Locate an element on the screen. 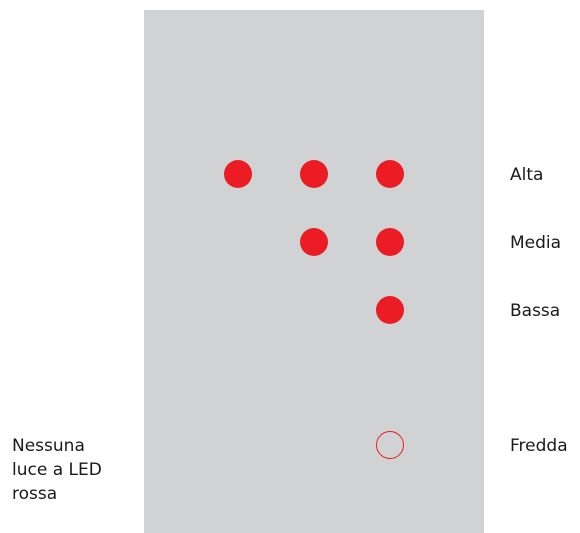  level-label-media: Media is located at coordinates (536, 243).